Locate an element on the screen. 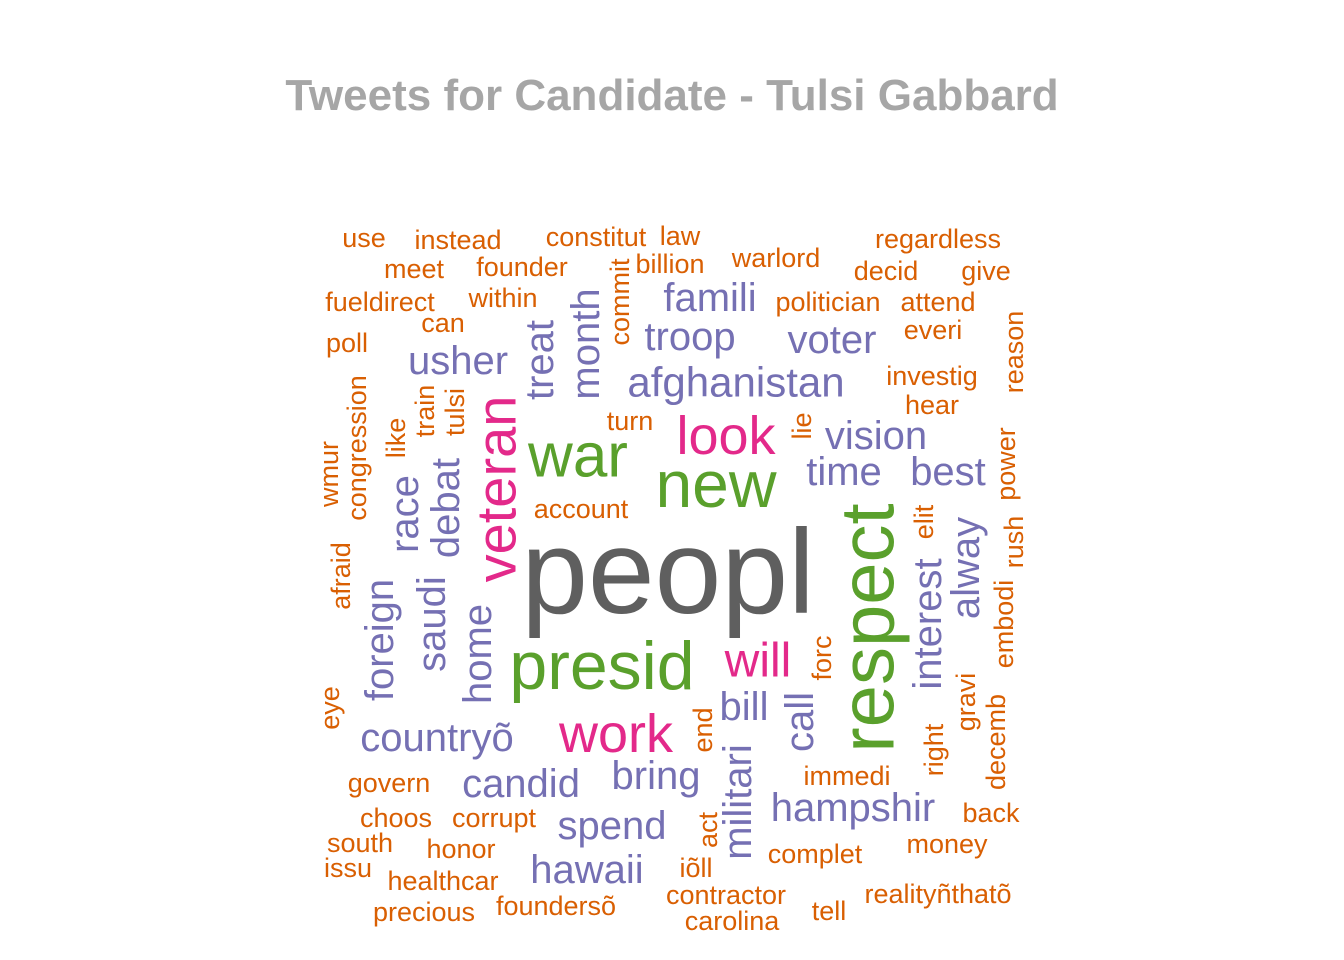  word-67: iõll is located at coordinates (695, 868).